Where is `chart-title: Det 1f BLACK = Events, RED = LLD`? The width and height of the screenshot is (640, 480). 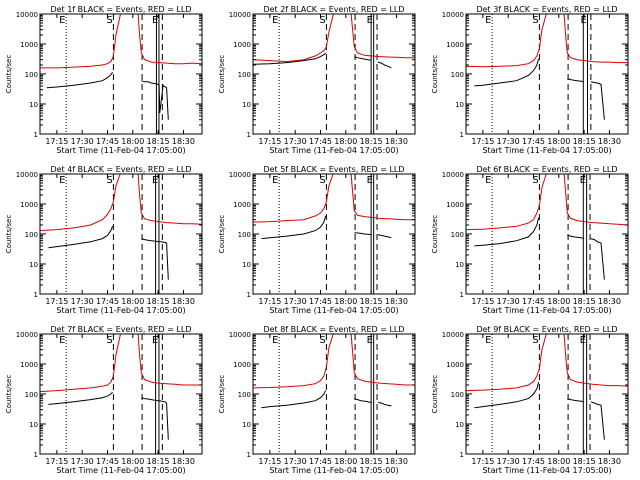 chart-title: Det 1f BLACK = Events, RED = LLD is located at coordinates (120, 9).